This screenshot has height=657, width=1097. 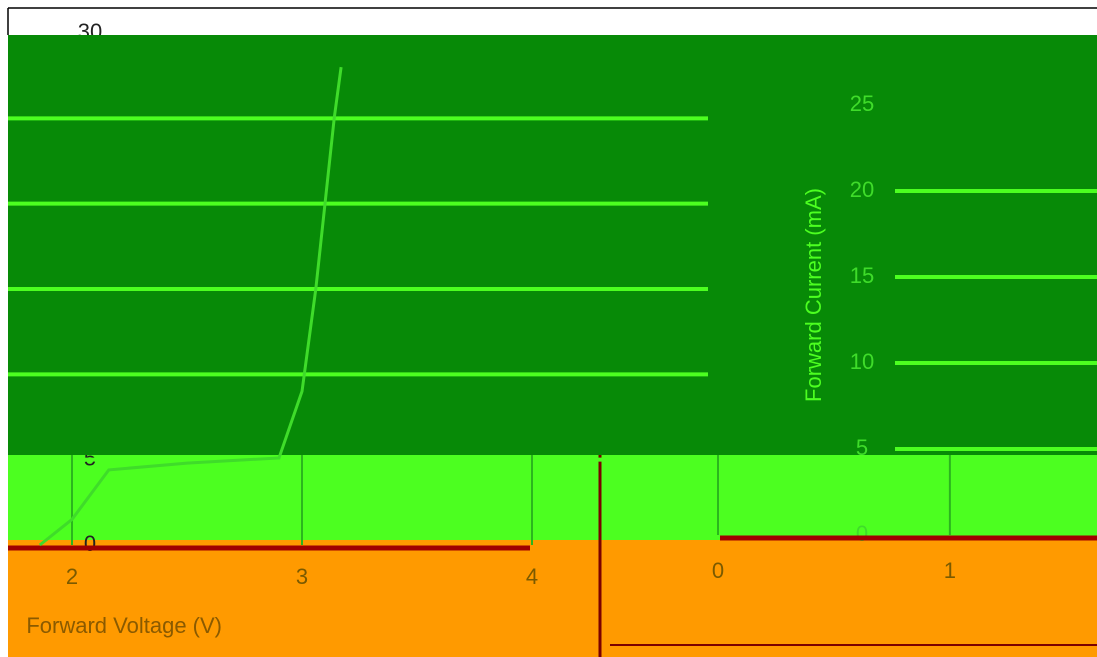 What do you see at coordinates (862, 275) in the screenshot?
I see `y-tick-label: 15` at bounding box center [862, 275].